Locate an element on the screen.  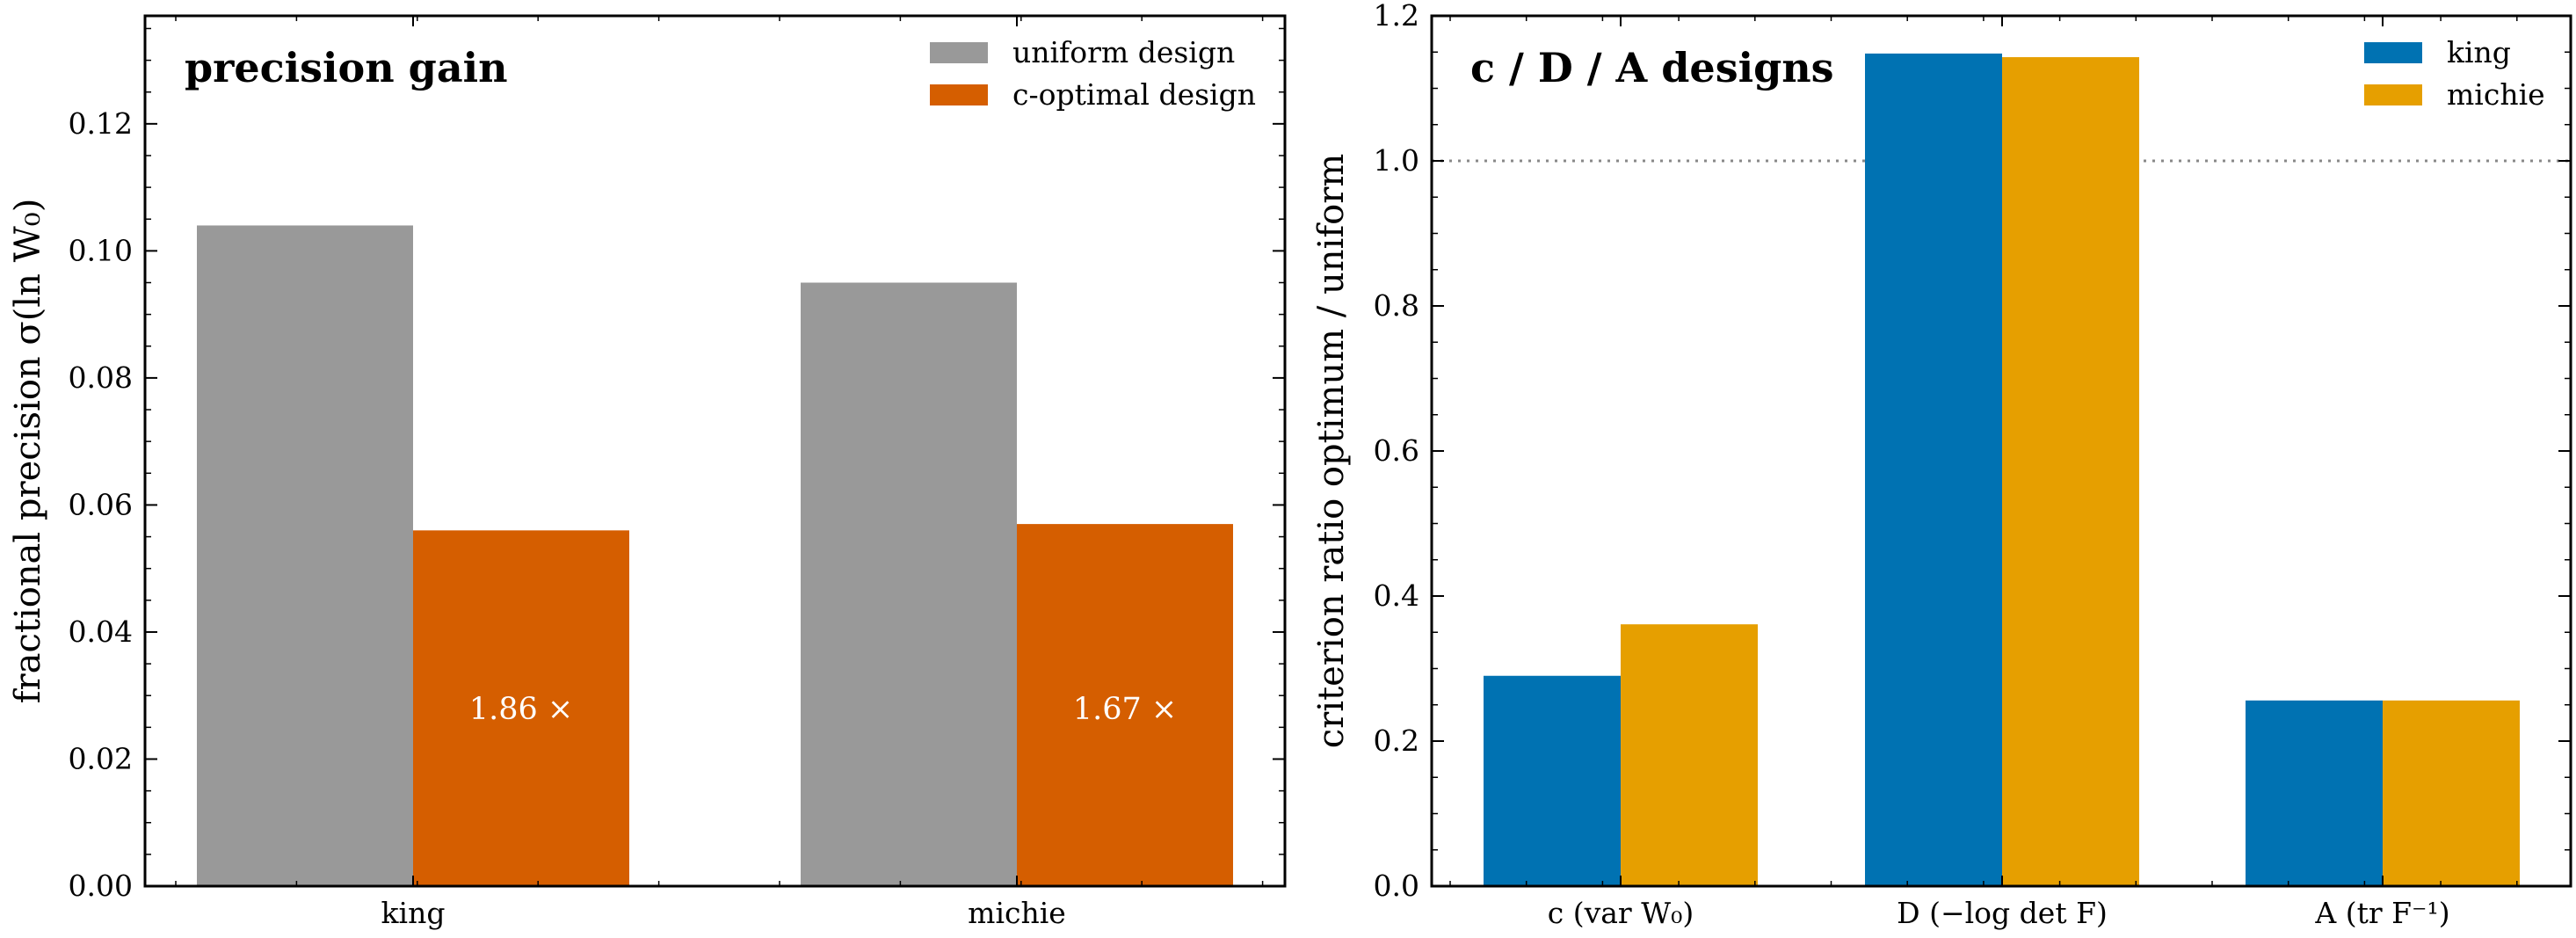
bar-c-king is located at coordinates (1552, 780).